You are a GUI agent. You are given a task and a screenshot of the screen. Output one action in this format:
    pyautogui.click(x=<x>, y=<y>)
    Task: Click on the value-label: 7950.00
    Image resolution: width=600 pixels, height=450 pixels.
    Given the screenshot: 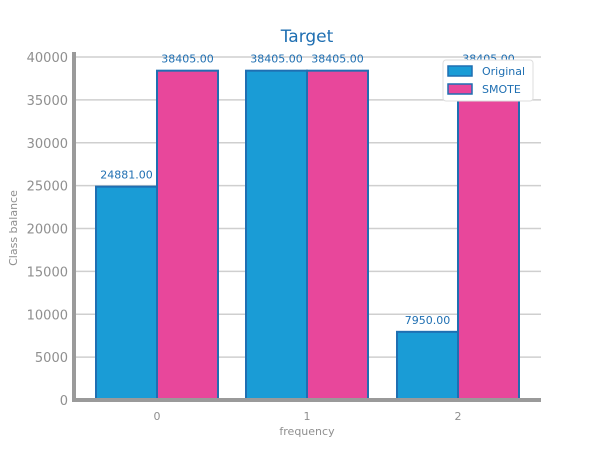 What is the action you would take?
    pyautogui.click(x=428, y=320)
    